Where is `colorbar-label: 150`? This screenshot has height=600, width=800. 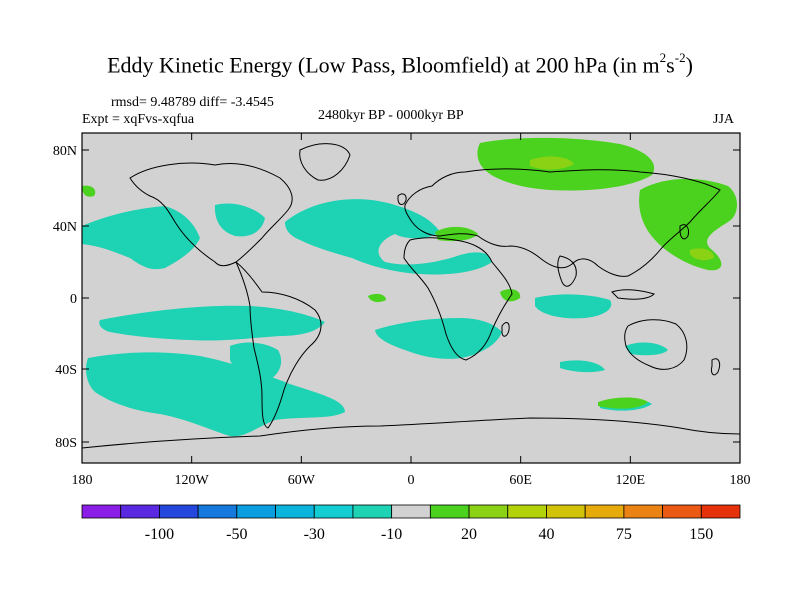
colorbar-label: 150 is located at coordinates (701, 534).